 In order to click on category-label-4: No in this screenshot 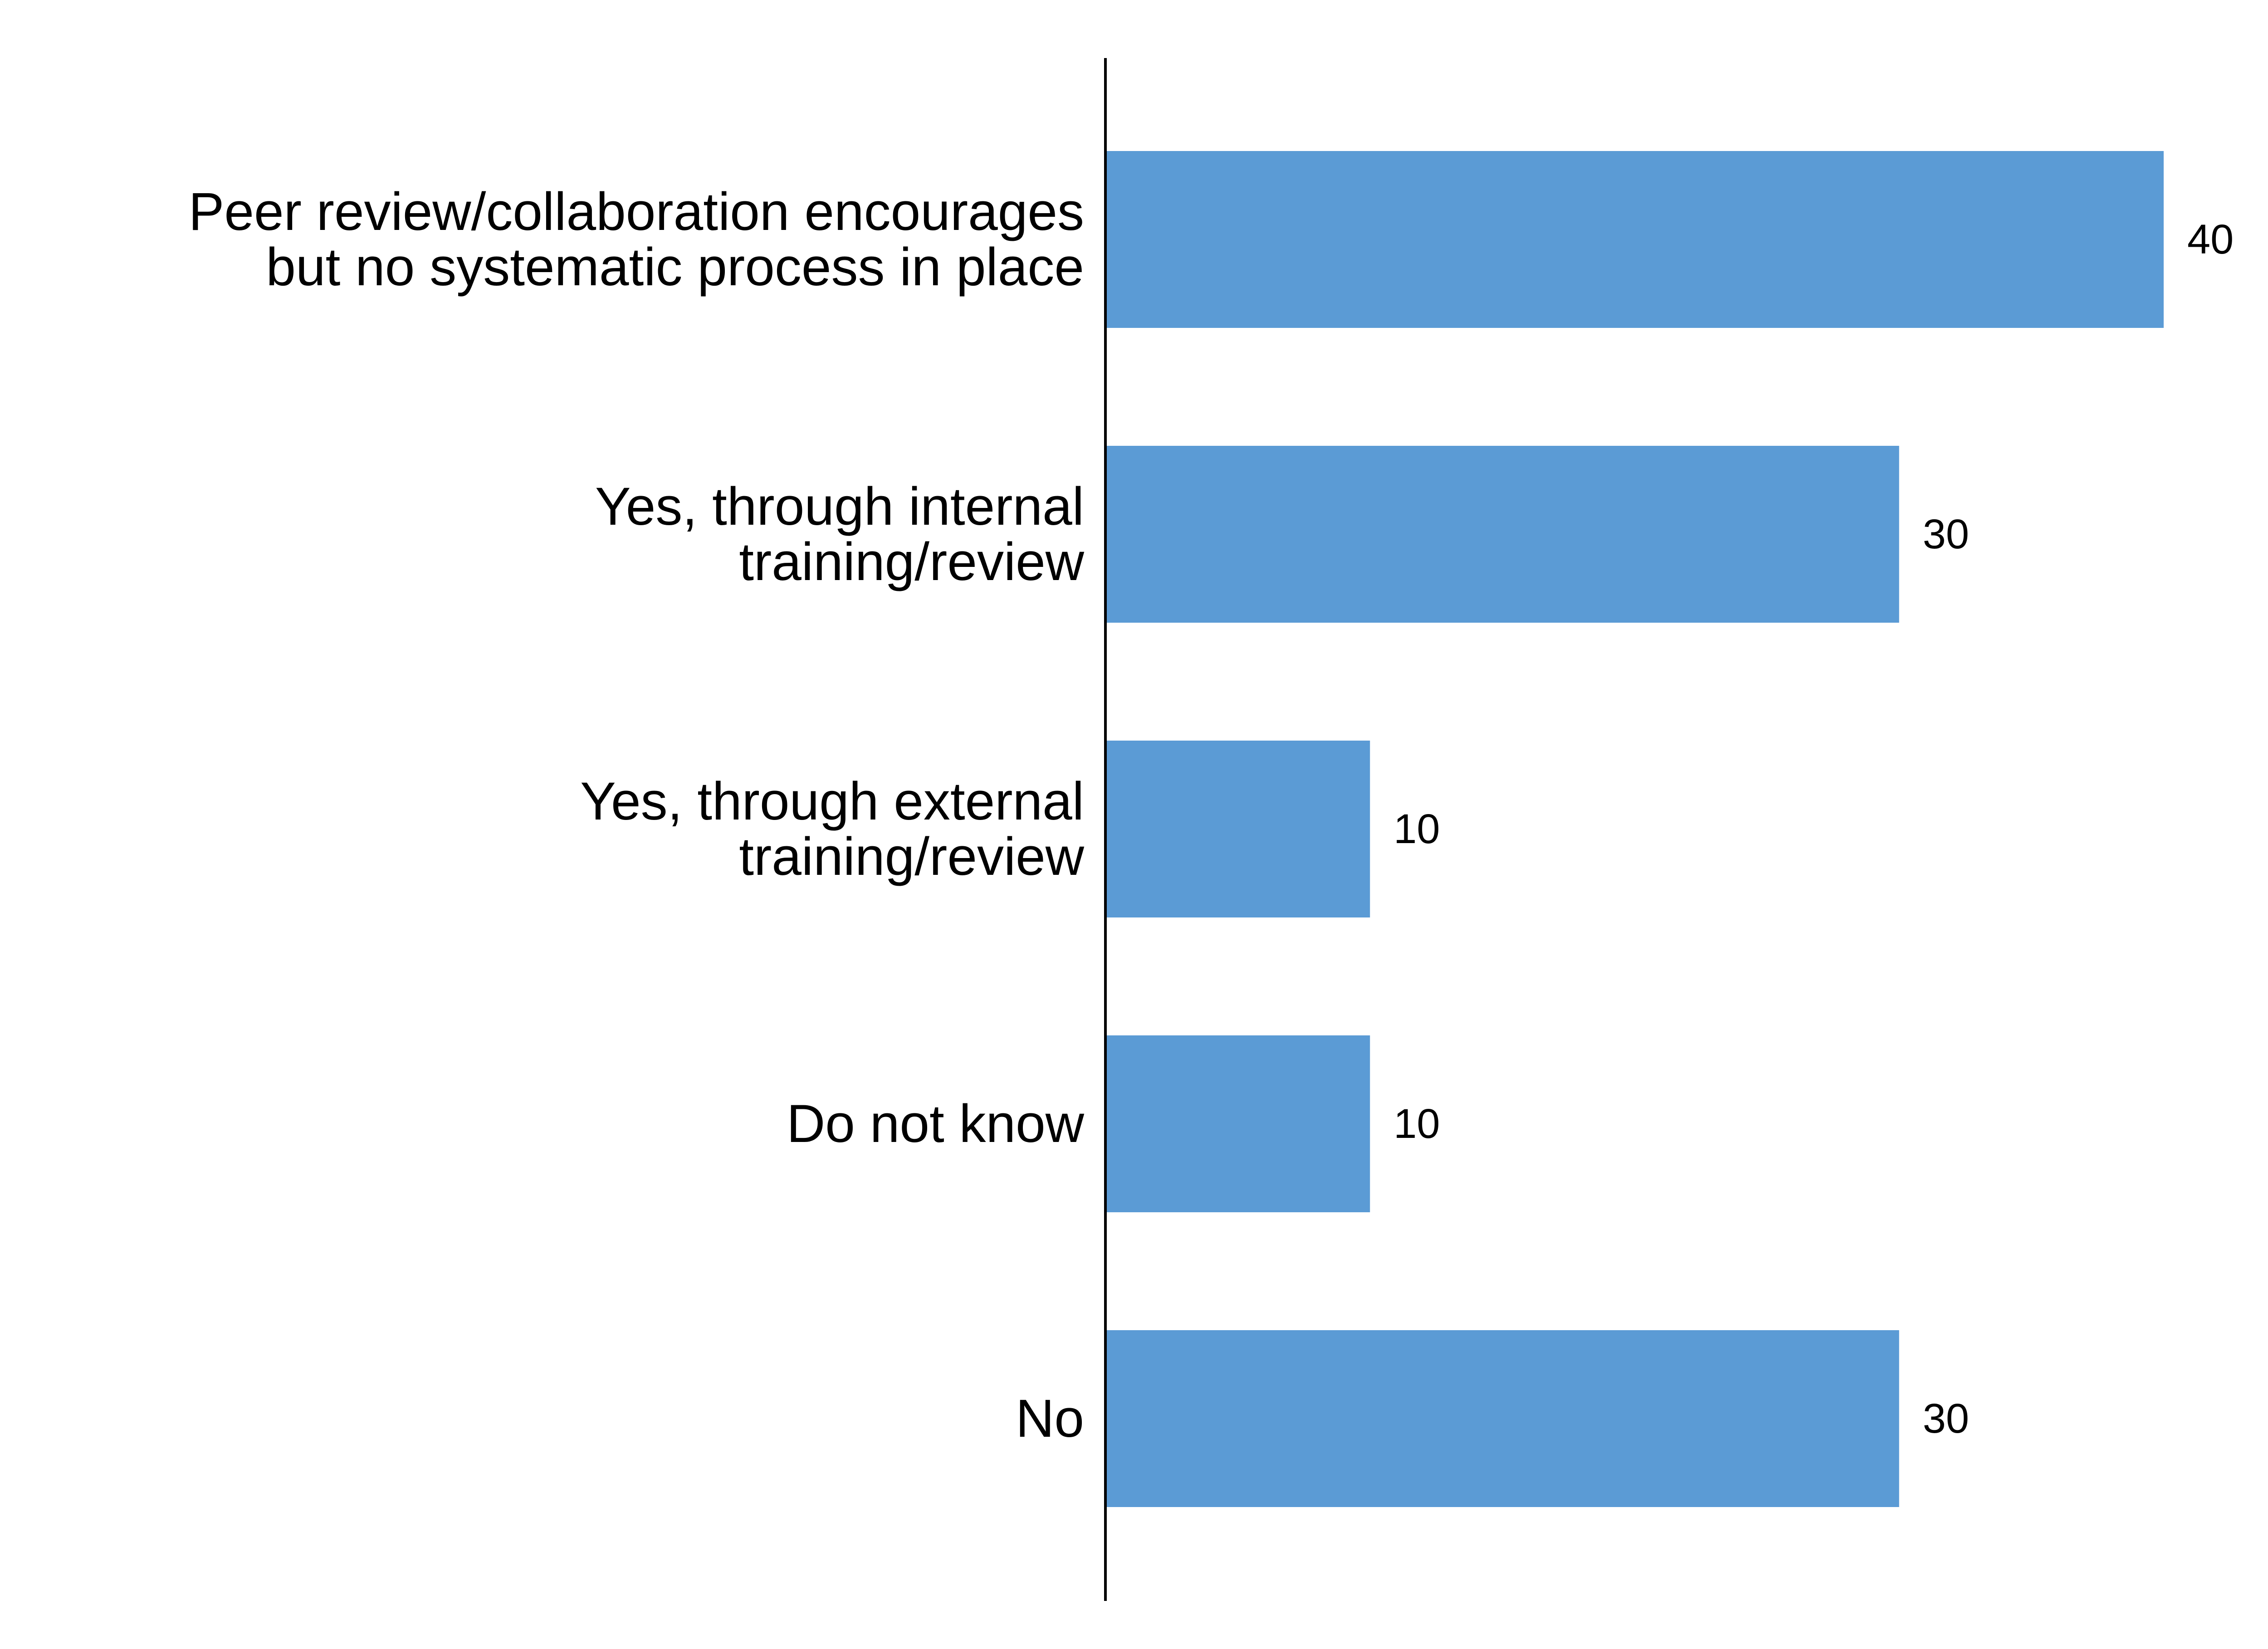, I will do `click(1050, 1419)`.